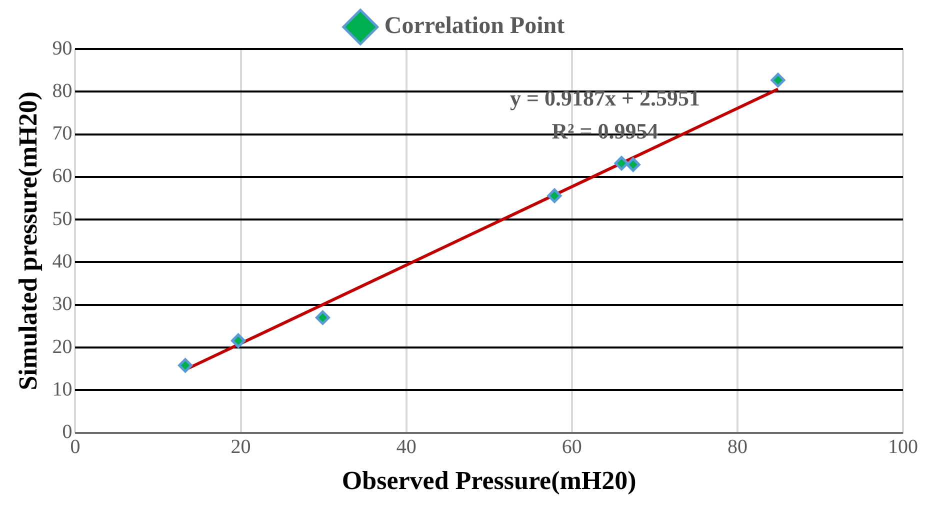  I want to click on x-tick-label: 100, so click(903, 447).